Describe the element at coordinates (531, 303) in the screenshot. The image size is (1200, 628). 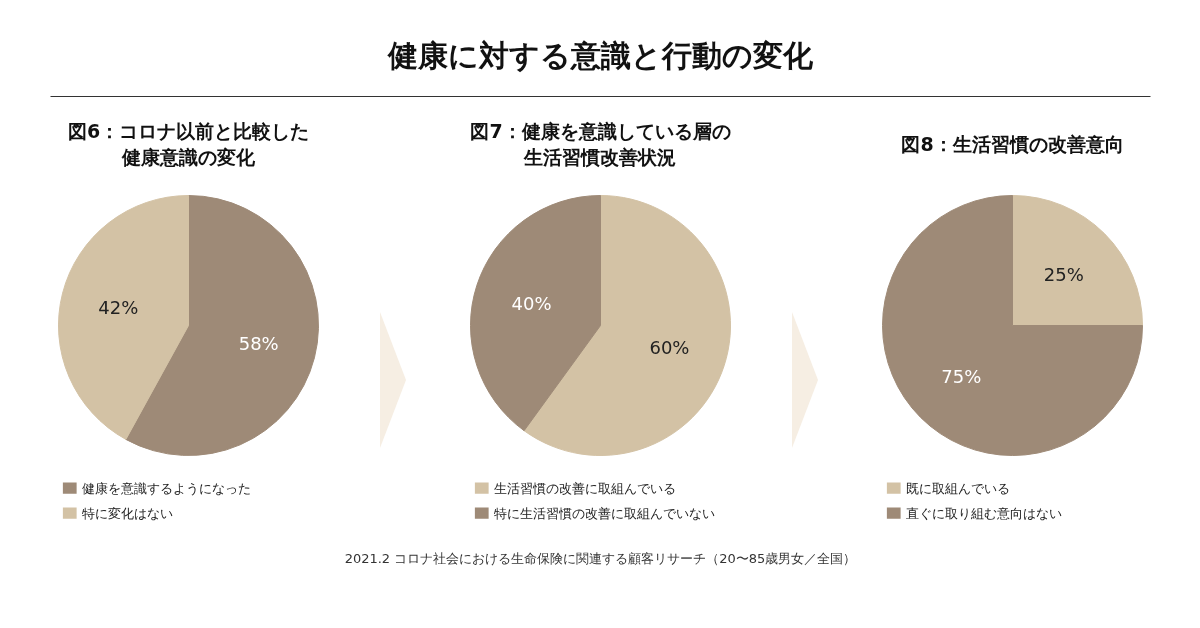
I see `data-label: 40%` at that location.